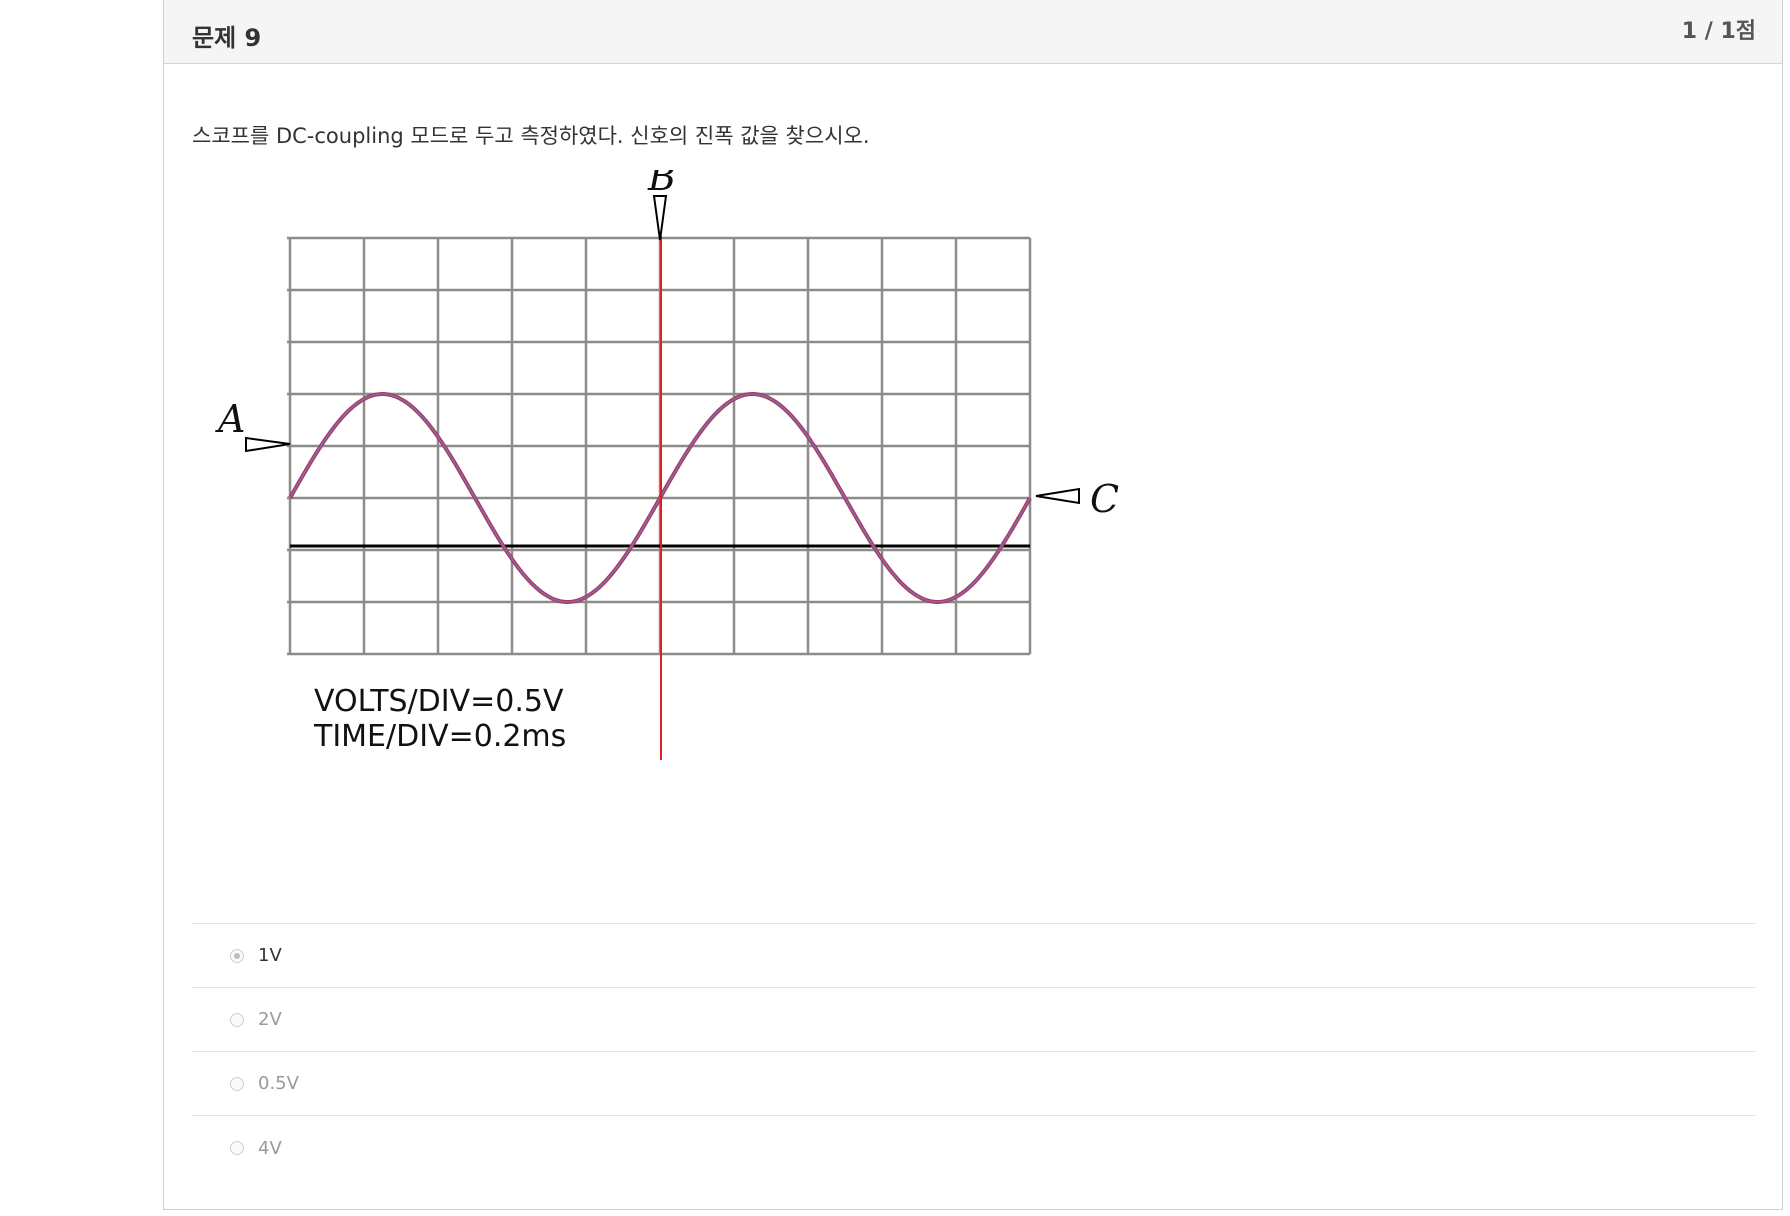 Image resolution: width=1790 pixels, height=1216 pixels. Describe the element at coordinates (973, 32) in the screenshot. I see `question-header: 문제 9 1 / 1점` at that location.